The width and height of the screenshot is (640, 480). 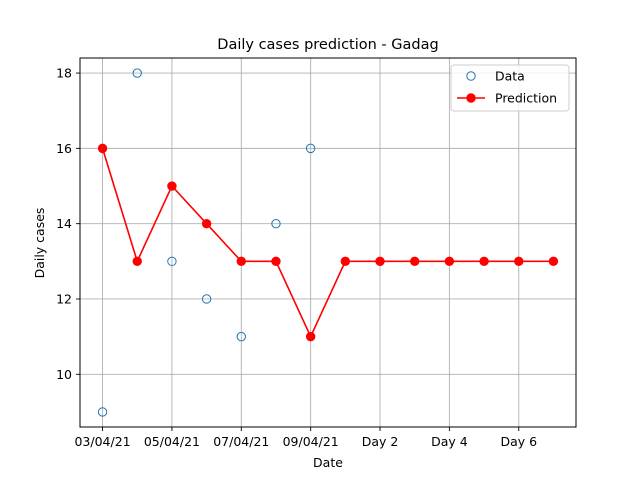 What do you see at coordinates (510, 76) in the screenshot?
I see `legend-label: Data` at bounding box center [510, 76].